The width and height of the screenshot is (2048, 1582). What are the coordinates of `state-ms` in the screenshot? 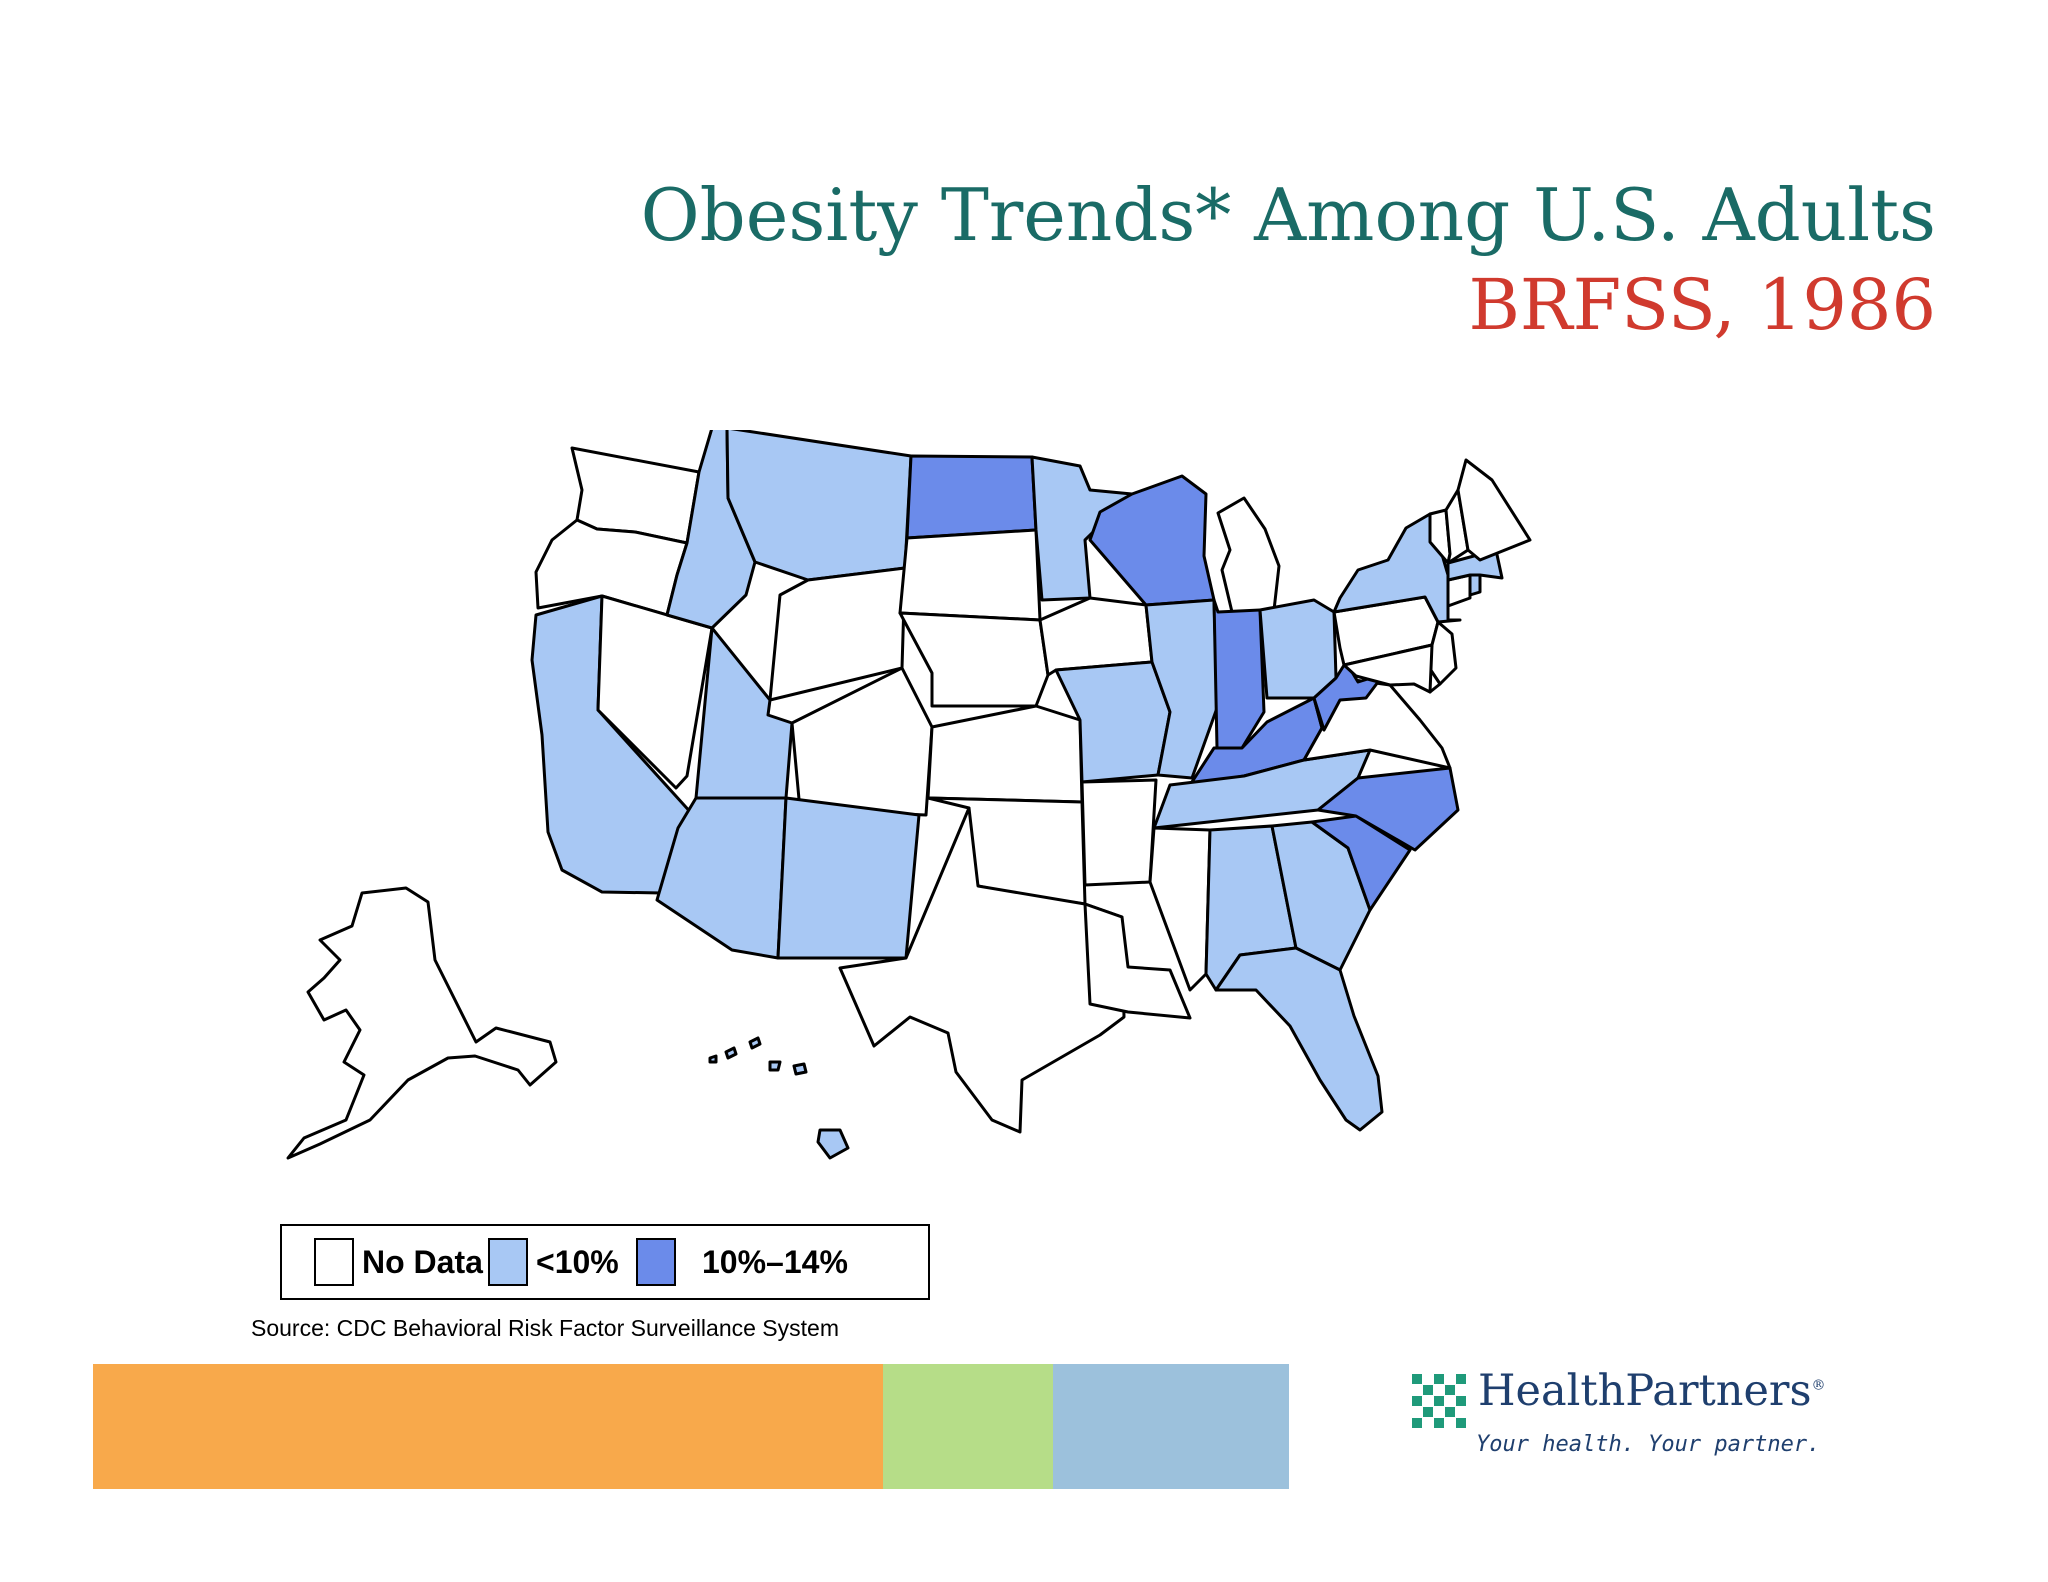 It's located at (1180, 909).